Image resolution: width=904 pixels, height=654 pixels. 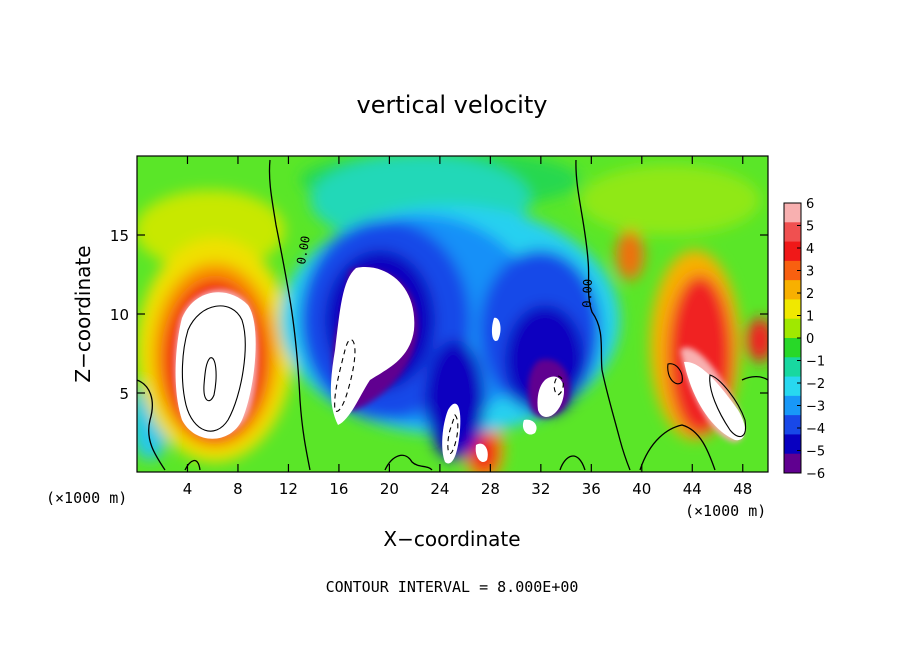 I want to click on colorbar-label: 3, so click(x=810, y=272).